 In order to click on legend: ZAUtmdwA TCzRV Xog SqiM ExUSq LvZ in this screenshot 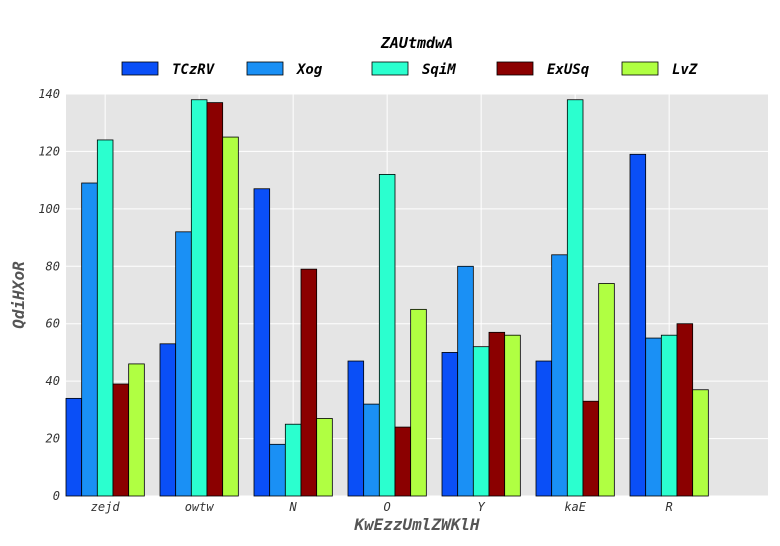, I will do `click(409, 56)`.